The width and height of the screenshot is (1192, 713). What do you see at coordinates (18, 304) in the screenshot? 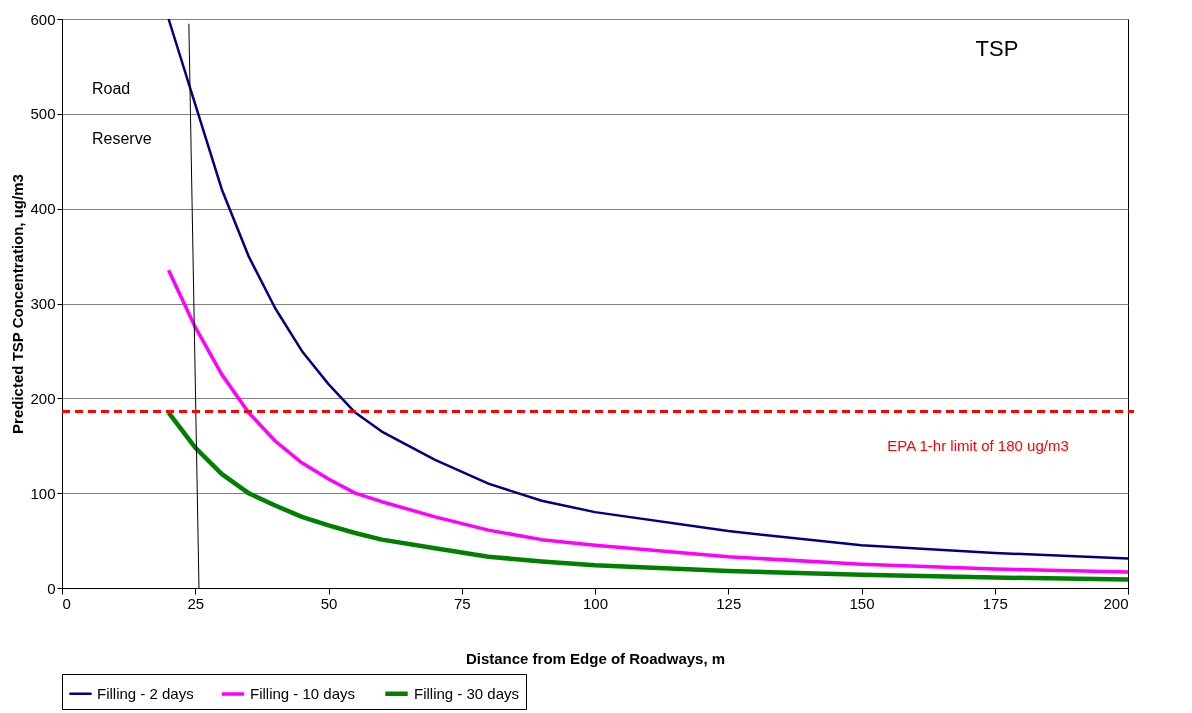
I see `y-axis-title: Predicted TSP Concentration, ug/m3` at bounding box center [18, 304].